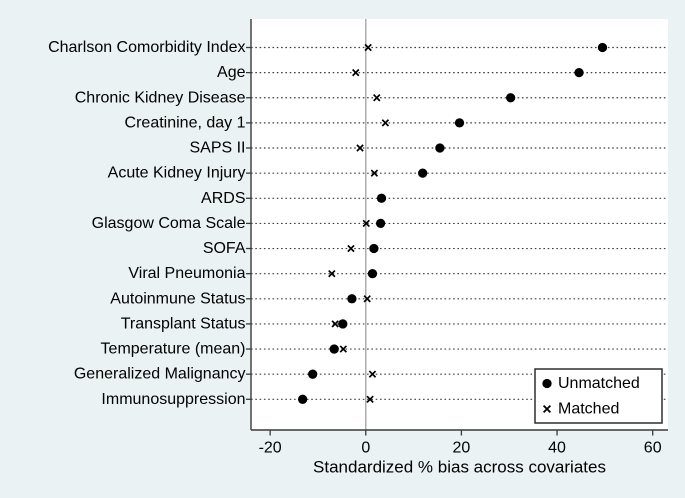 This screenshot has height=498, width=685. Describe the element at coordinates (270, 448) in the screenshot. I see `x-tick-label: -20` at that location.